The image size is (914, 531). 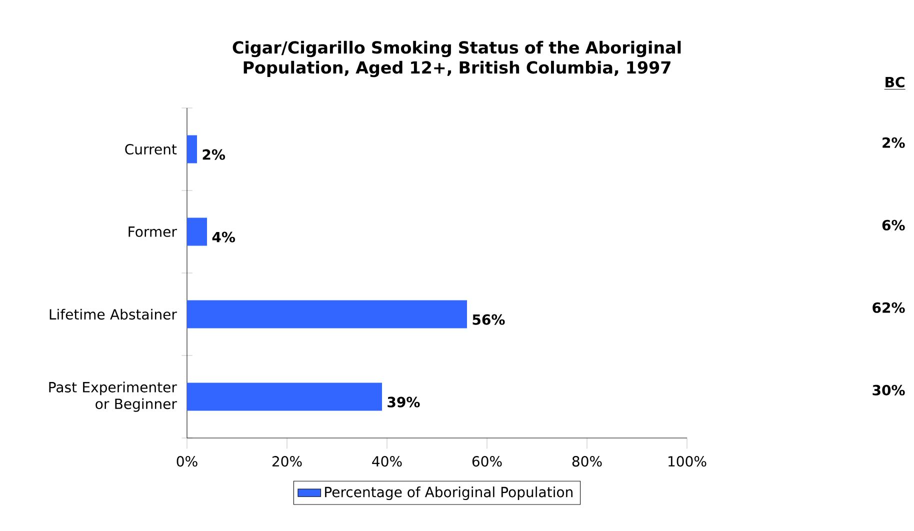 I want to click on x-tick-label: 0%, so click(x=187, y=461).